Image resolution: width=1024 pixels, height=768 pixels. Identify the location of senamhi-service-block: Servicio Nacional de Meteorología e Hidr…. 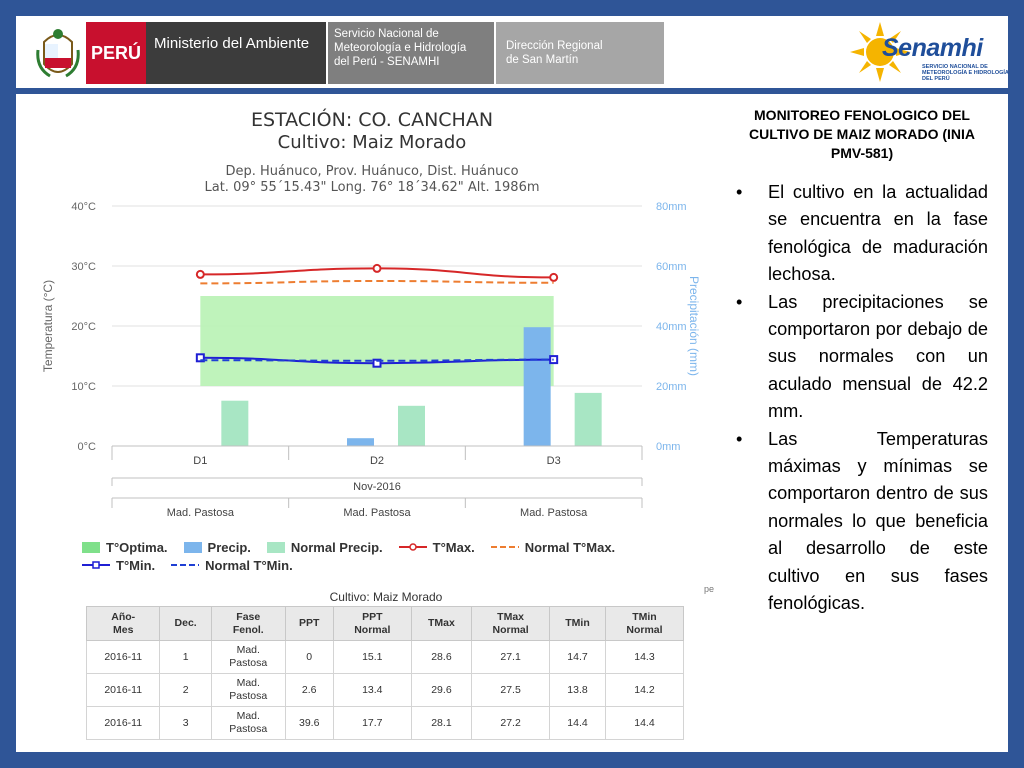
(411, 53).